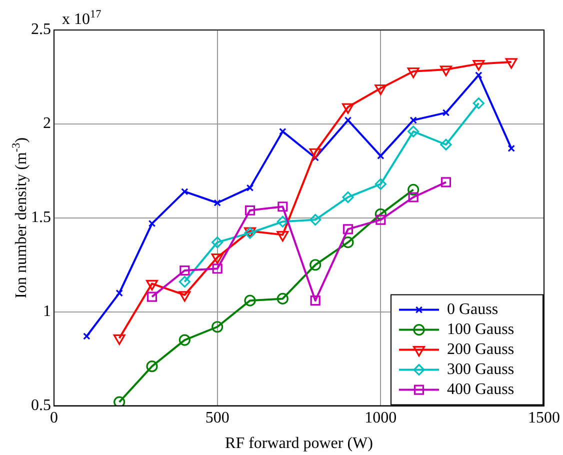 Image resolution: width=563 pixels, height=455 pixels. What do you see at coordinates (480, 389) in the screenshot?
I see `legend-label: 400 Gauss` at bounding box center [480, 389].